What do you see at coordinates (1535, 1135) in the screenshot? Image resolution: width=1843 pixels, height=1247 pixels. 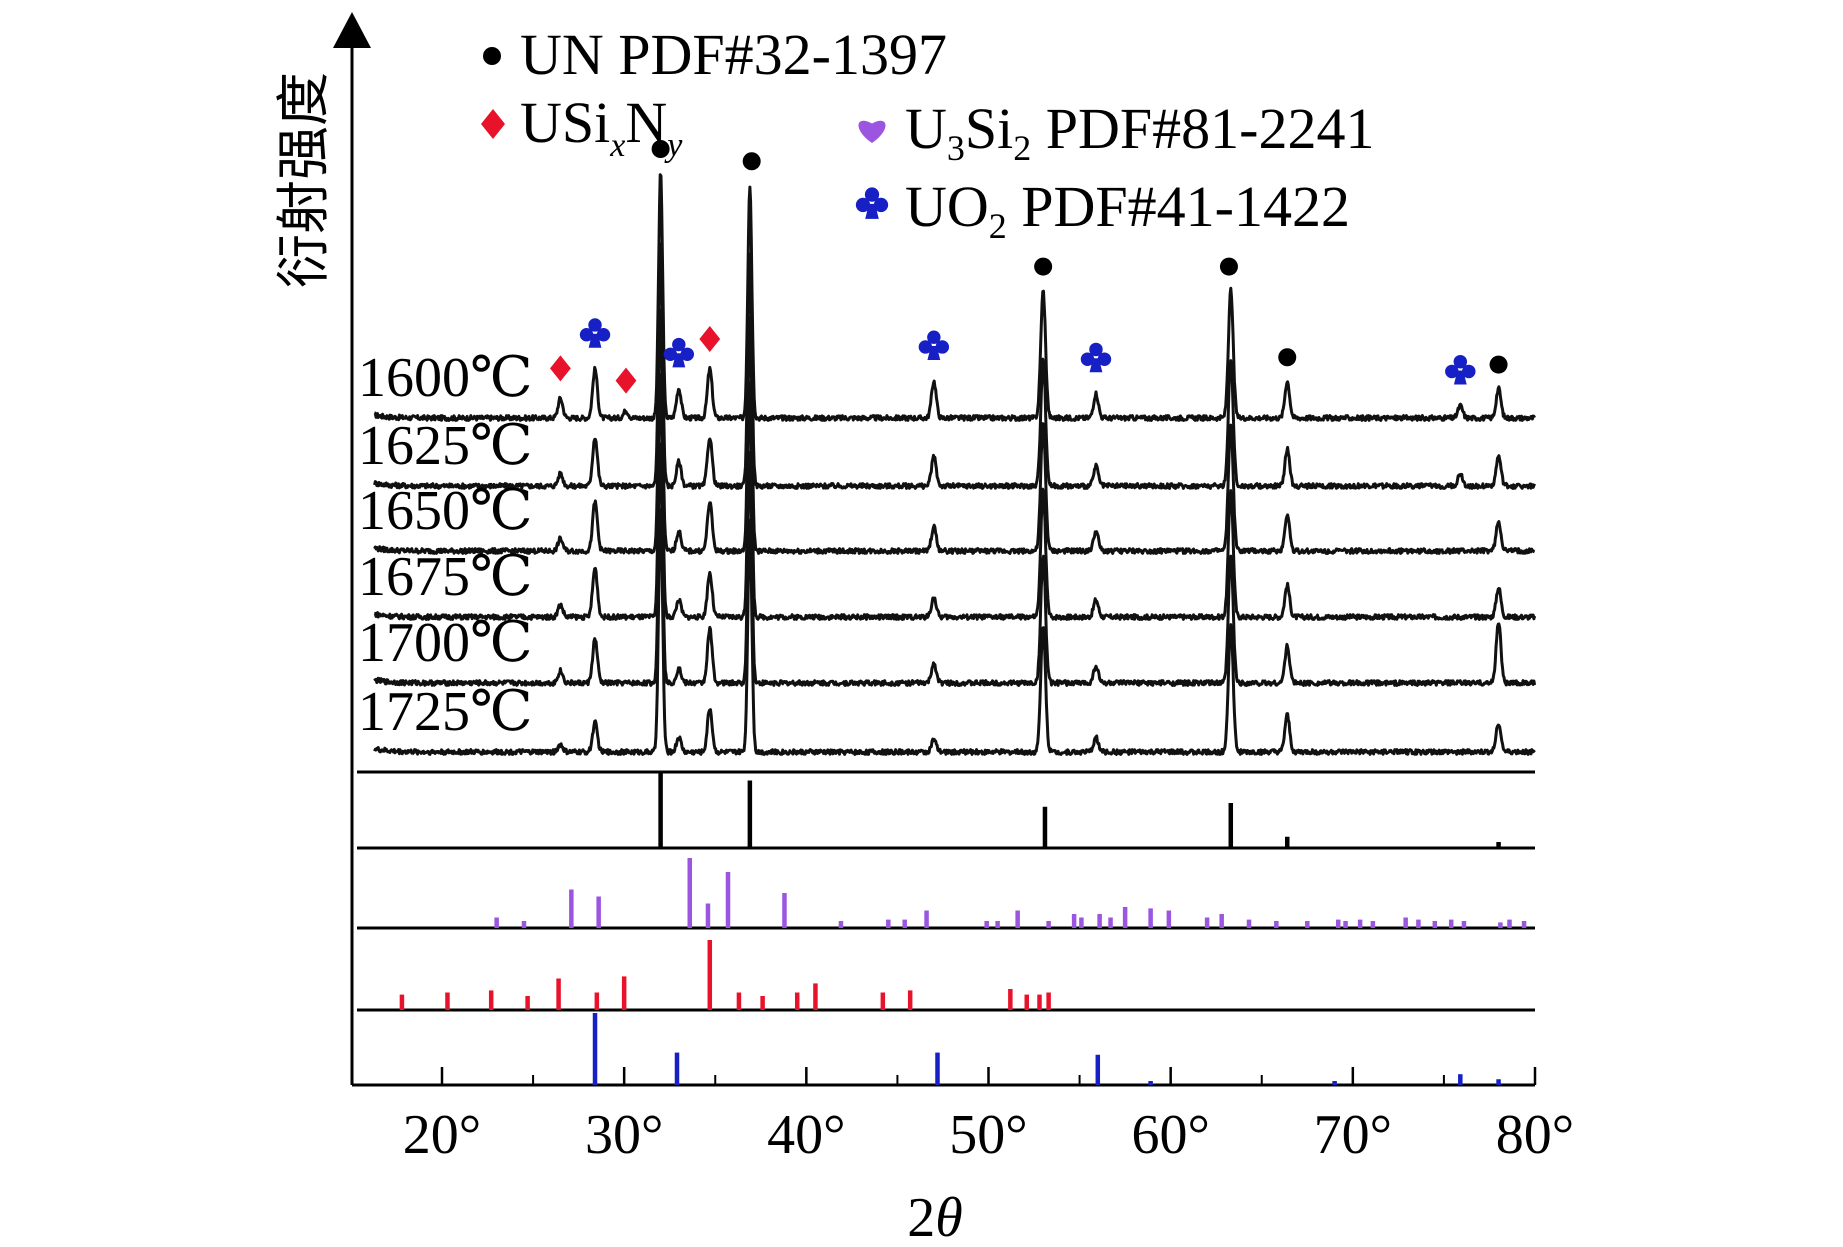 I see `x-tick-label: 80°` at bounding box center [1535, 1135].